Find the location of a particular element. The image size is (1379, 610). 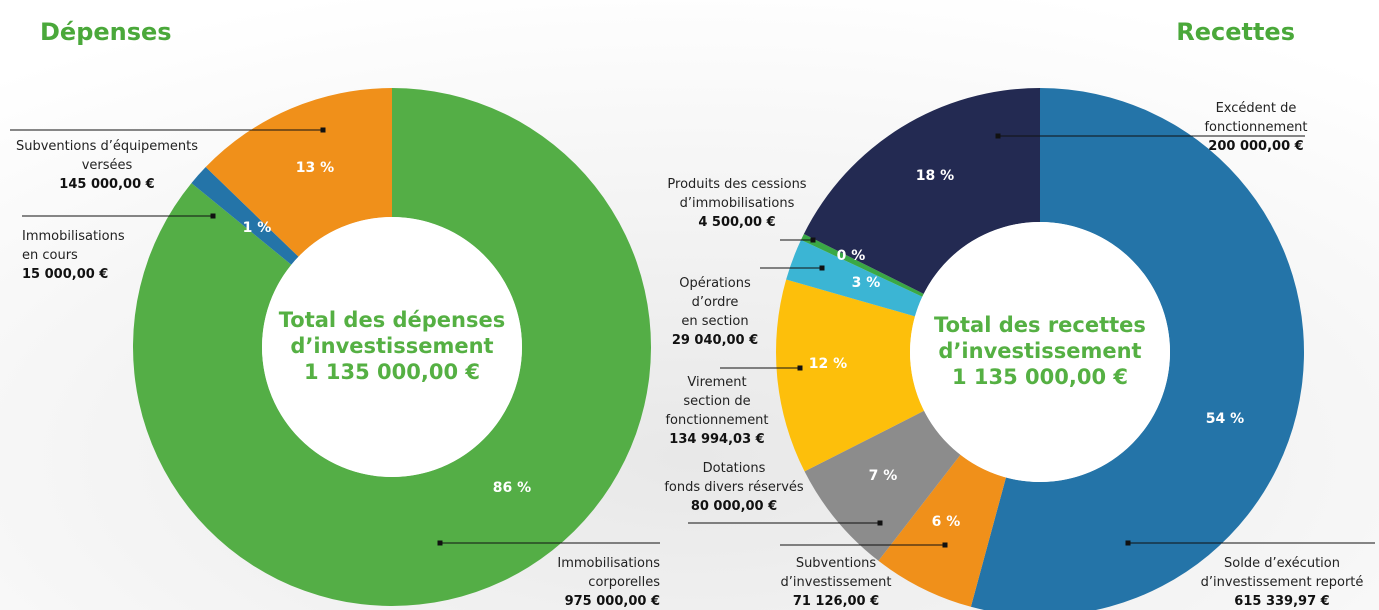

category-label: Solde d’exécution is located at coordinates (1282, 563).